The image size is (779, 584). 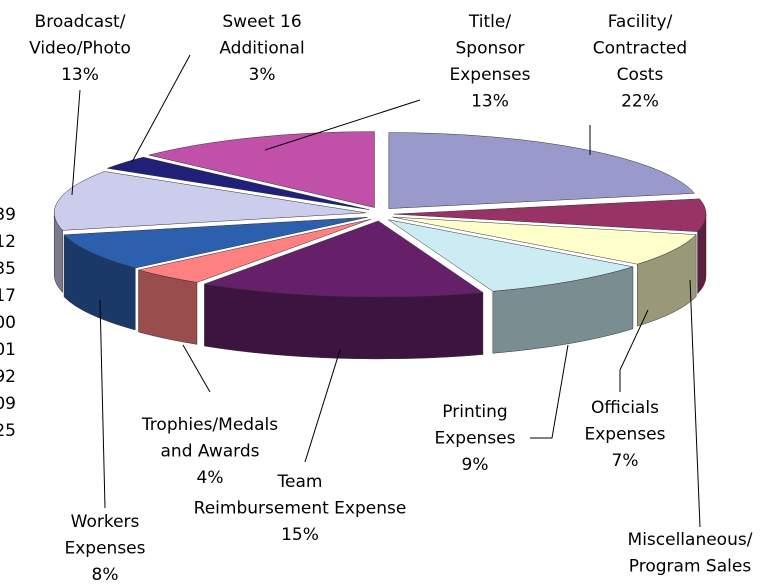 What do you see at coordinates (300, 482) in the screenshot?
I see `slice-label: Team` at bounding box center [300, 482].